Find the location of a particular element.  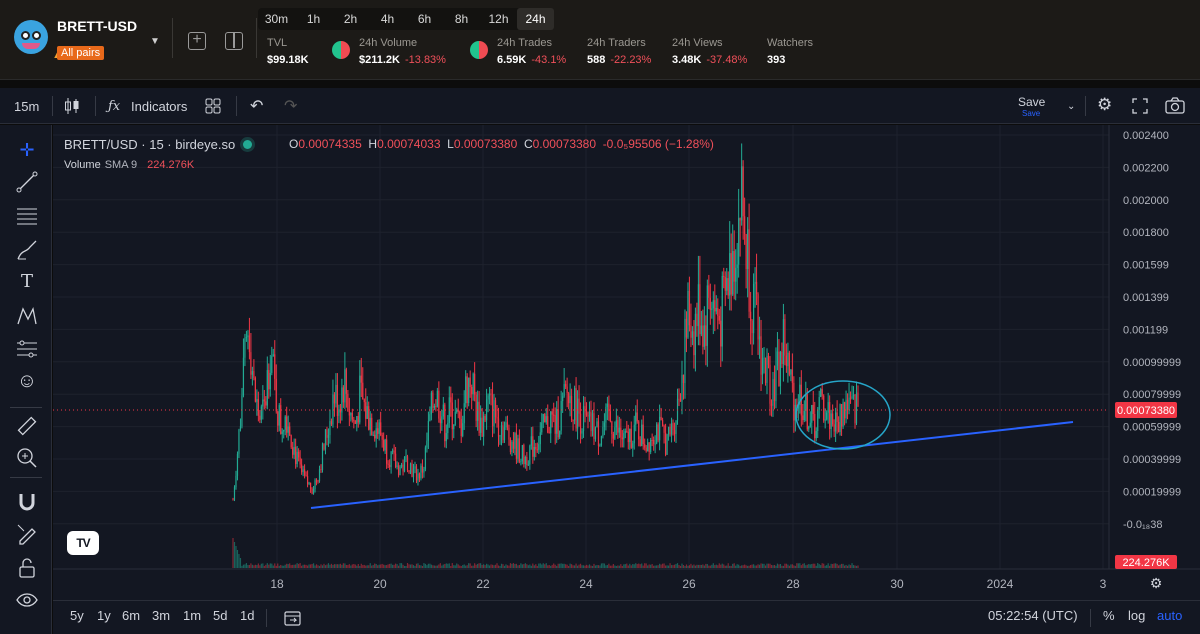

ruler-icon is located at coordinates (27, 426).